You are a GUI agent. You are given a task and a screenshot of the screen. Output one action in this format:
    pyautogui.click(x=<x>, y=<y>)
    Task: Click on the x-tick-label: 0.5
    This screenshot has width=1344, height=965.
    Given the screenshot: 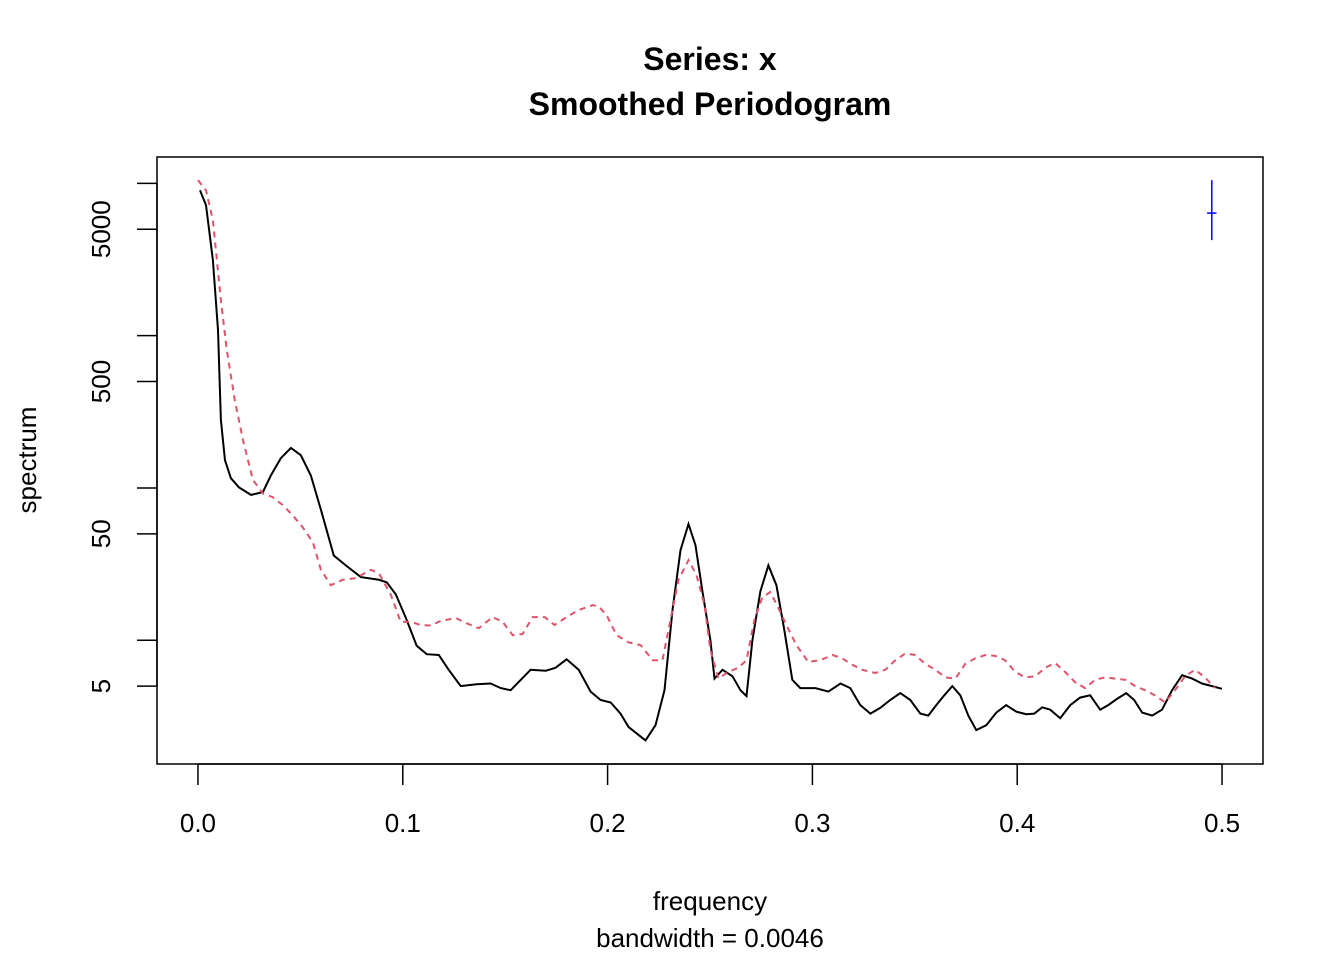 What is the action you would take?
    pyautogui.click(x=1222, y=823)
    